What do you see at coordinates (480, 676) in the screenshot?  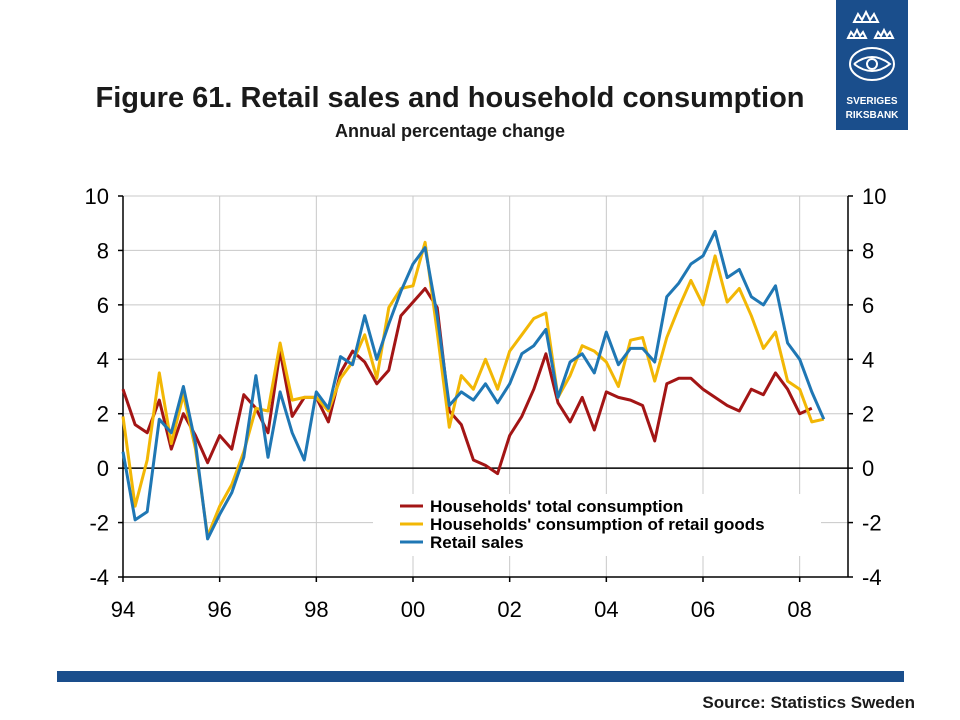 I see `bottom-divider-bar` at bounding box center [480, 676].